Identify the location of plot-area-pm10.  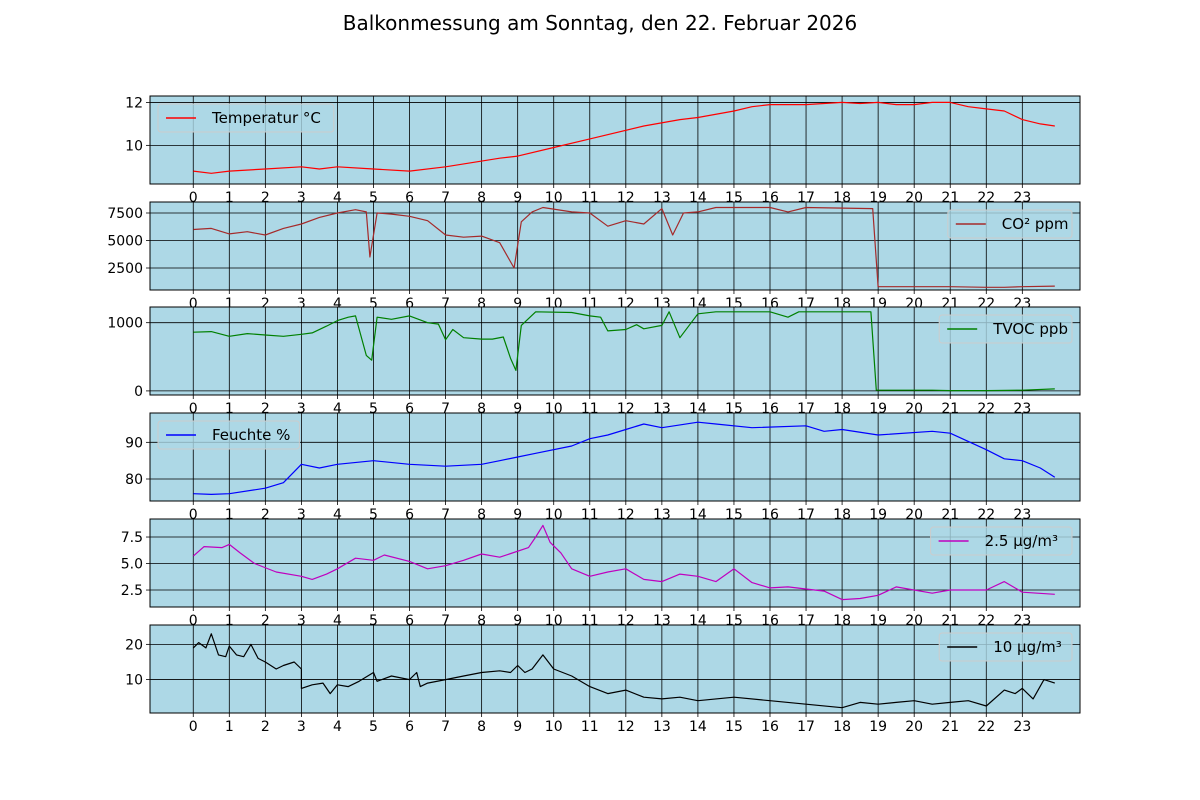
(615, 669).